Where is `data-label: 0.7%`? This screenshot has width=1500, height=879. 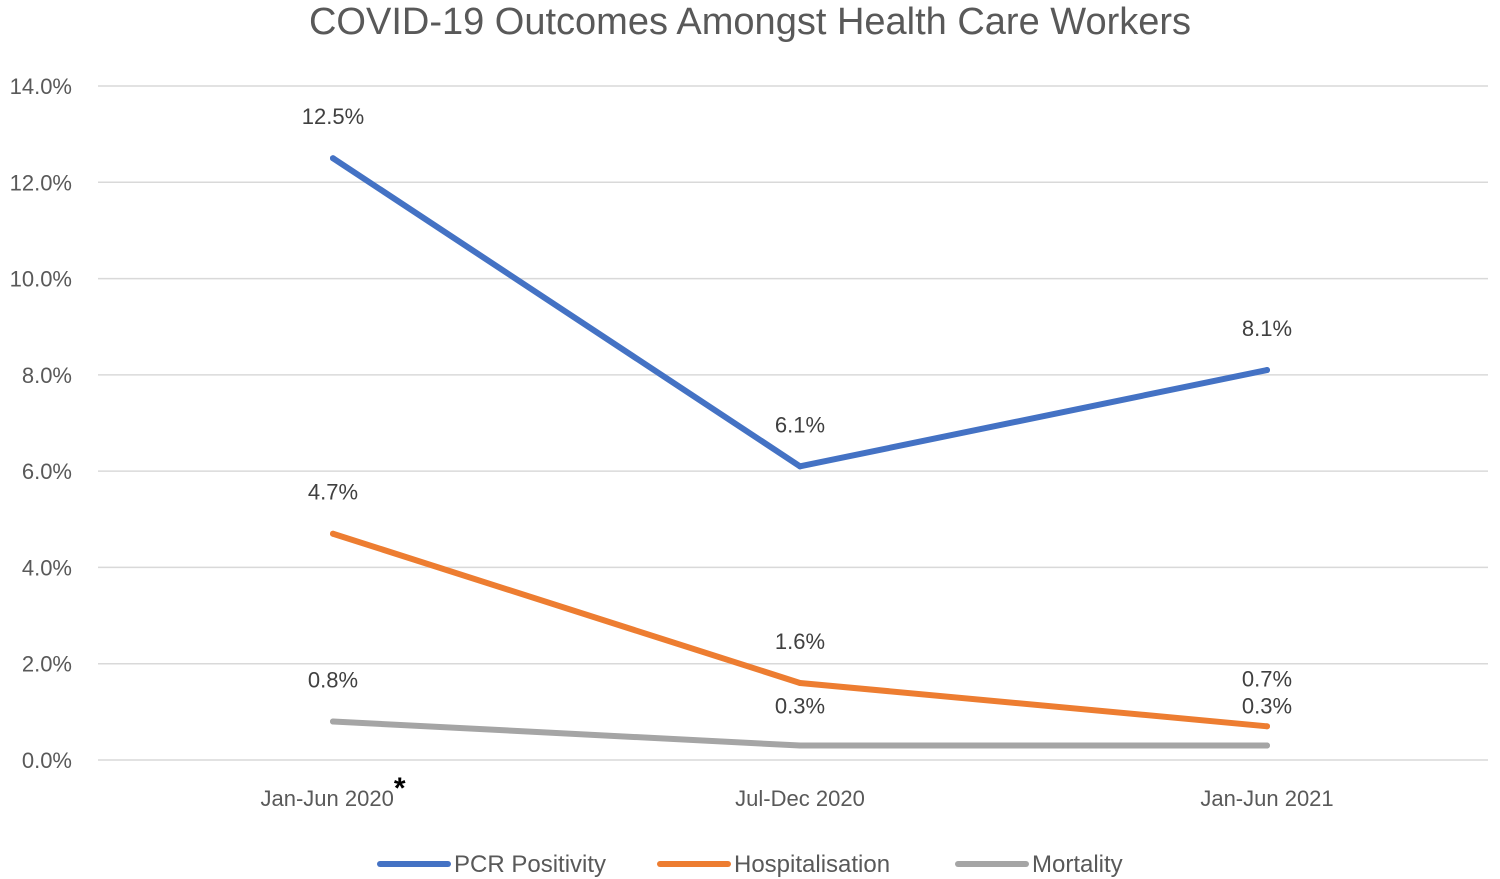
data-label: 0.7% is located at coordinates (1267, 678).